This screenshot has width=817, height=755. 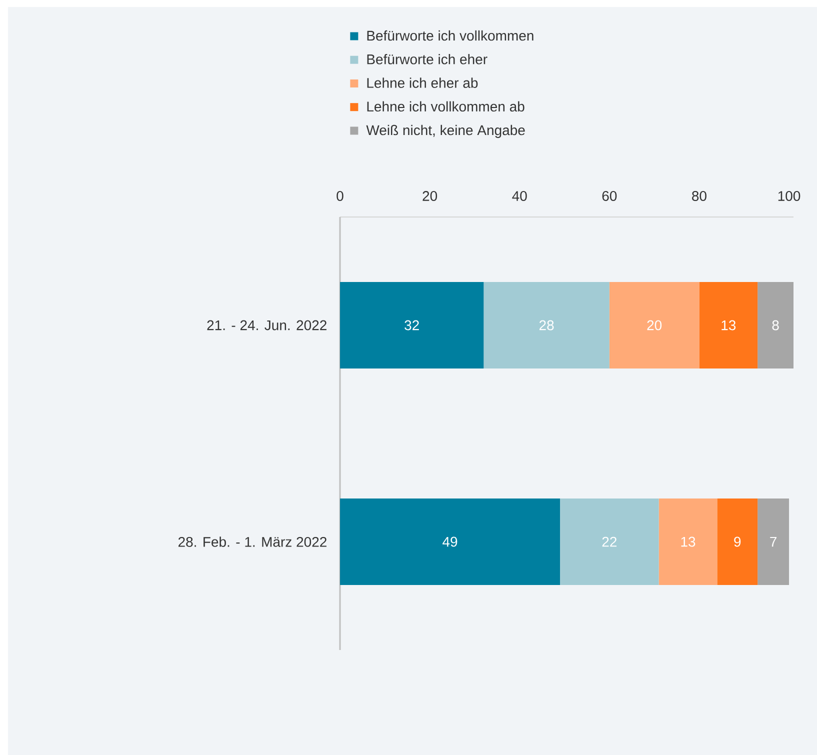 What do you see at coordinates (450, 35) in the screenshot?
I see `legend-label: Befürworte ich vollkommen` at bounding box center [450, 35].